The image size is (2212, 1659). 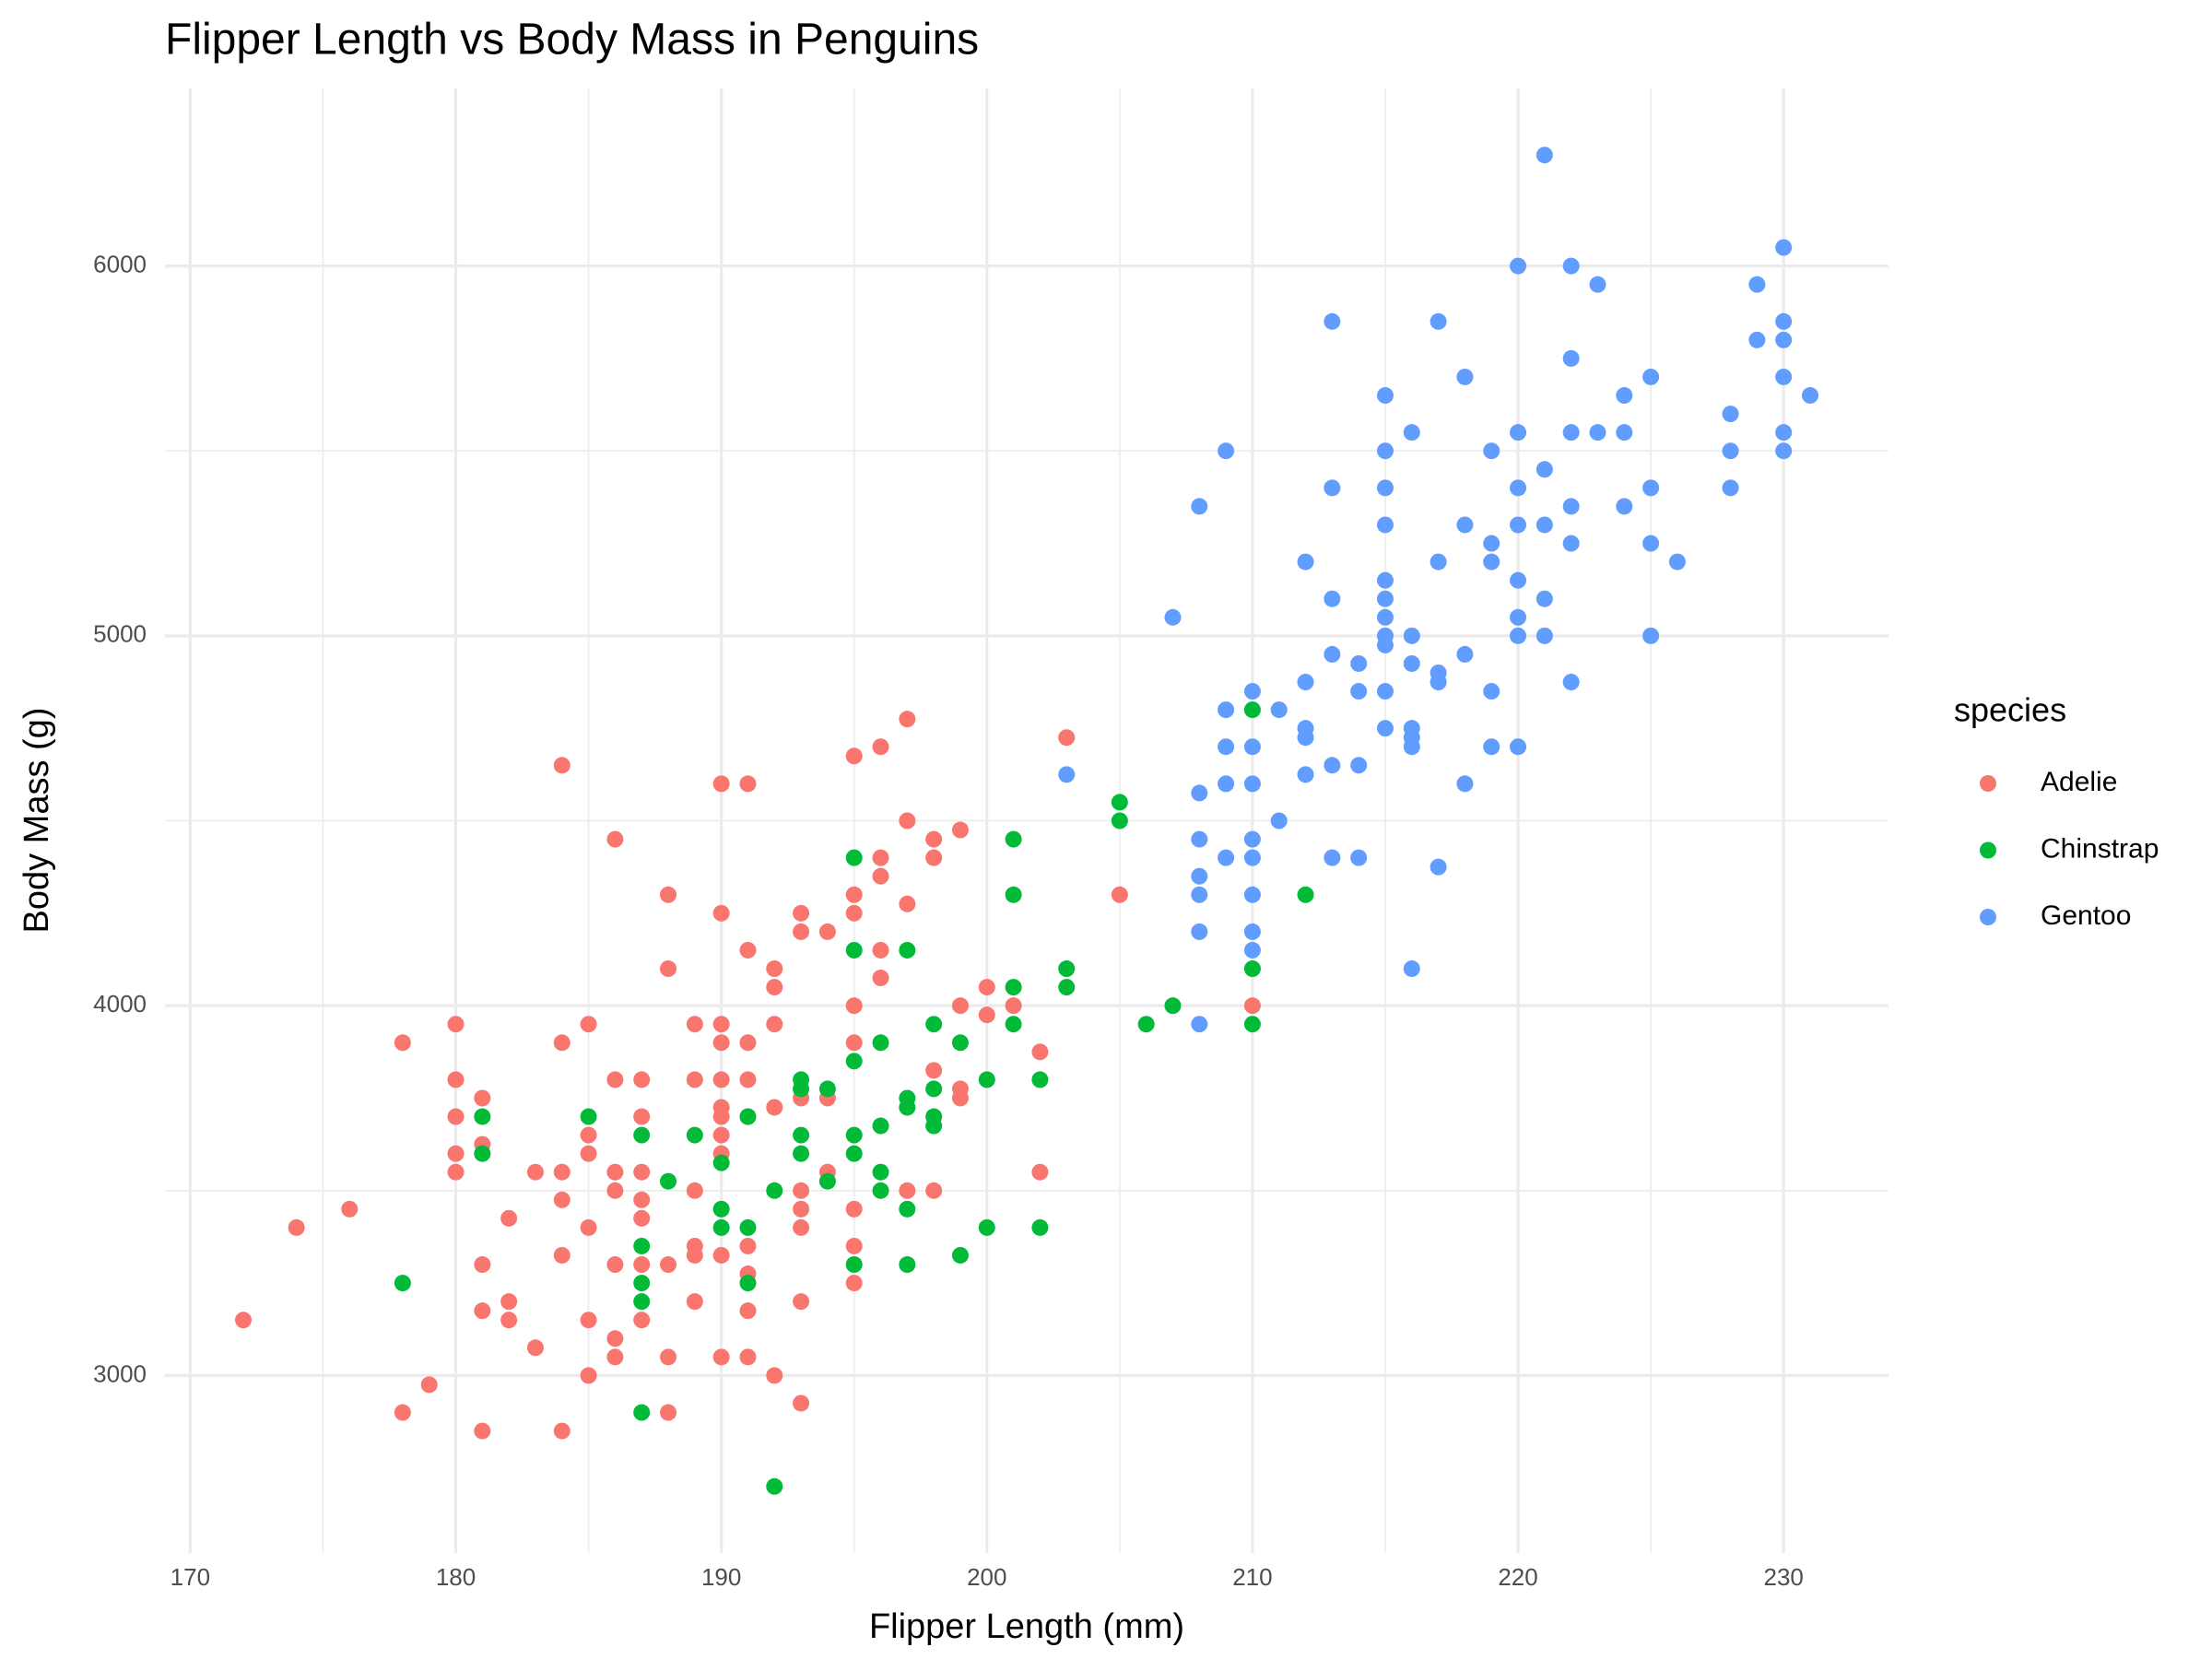 I want to click on y-tick-label: 3000, so click(x=120, y=1373).